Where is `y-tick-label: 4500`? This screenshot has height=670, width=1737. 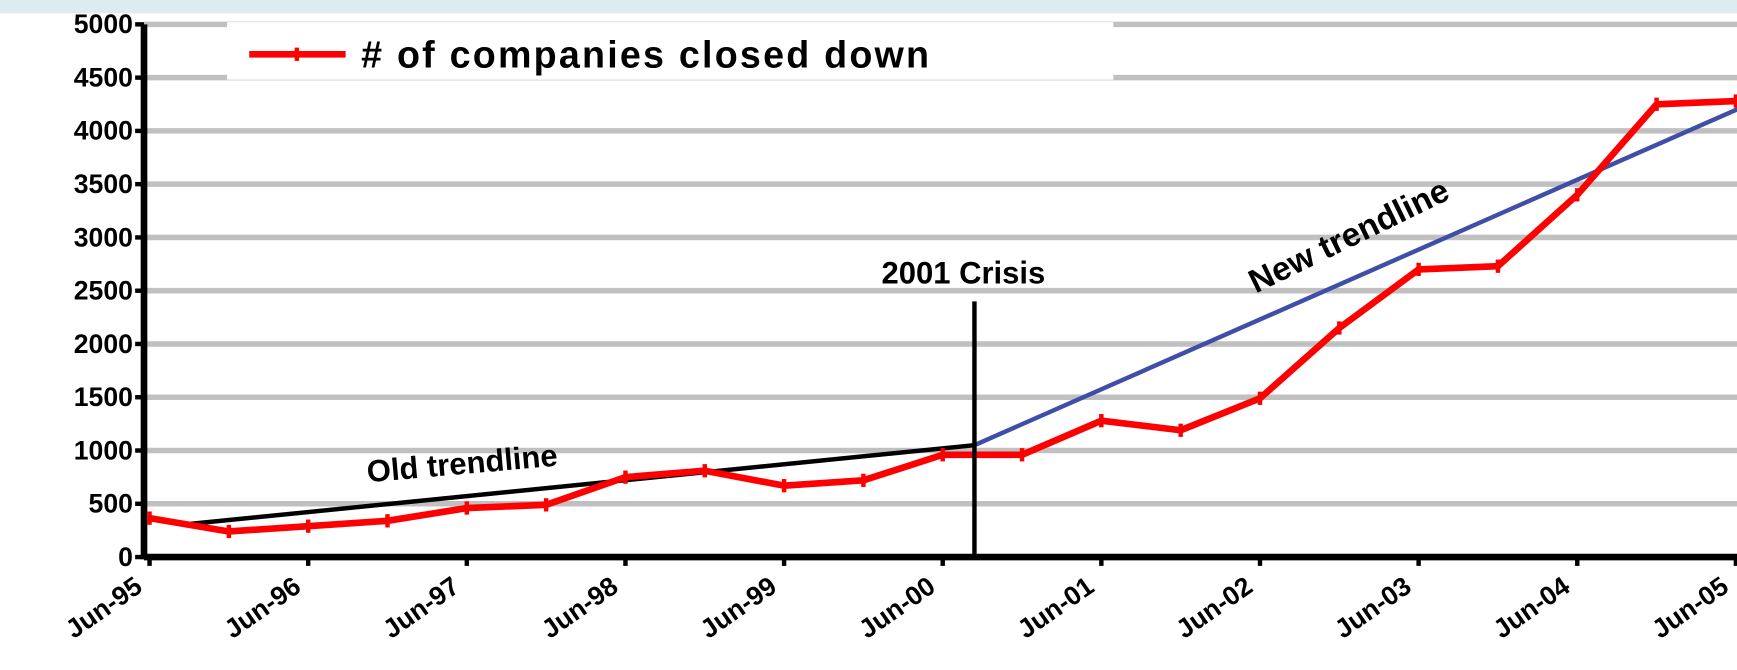
y-tick-label: 4500 is located at coordinates (103, 77).